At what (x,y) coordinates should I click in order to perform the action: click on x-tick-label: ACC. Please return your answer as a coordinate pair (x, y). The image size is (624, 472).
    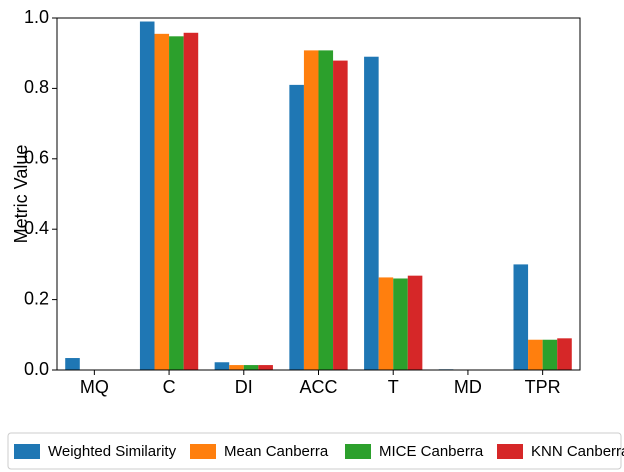
    Looking at the image, I should click on (318, 387).